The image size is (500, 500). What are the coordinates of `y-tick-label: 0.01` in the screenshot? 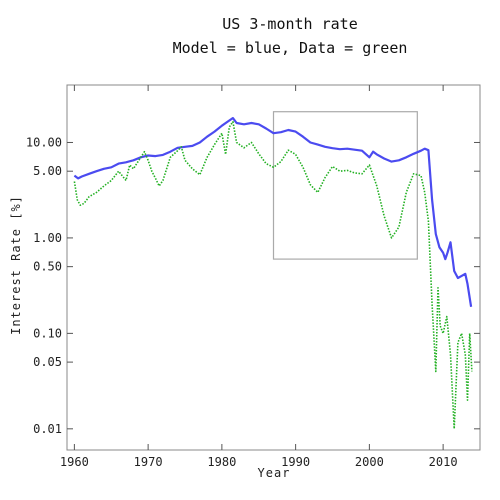 It's located at (47, 429).